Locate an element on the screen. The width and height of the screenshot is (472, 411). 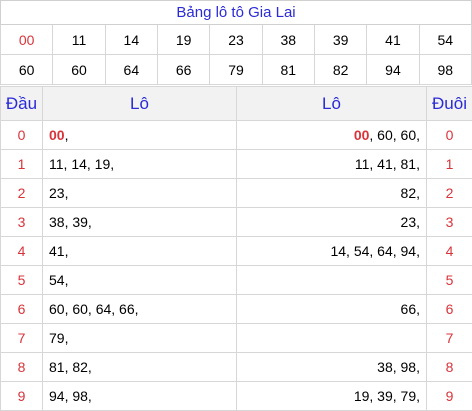
lo-numbers: 41, is located at coordinates (59, 251).